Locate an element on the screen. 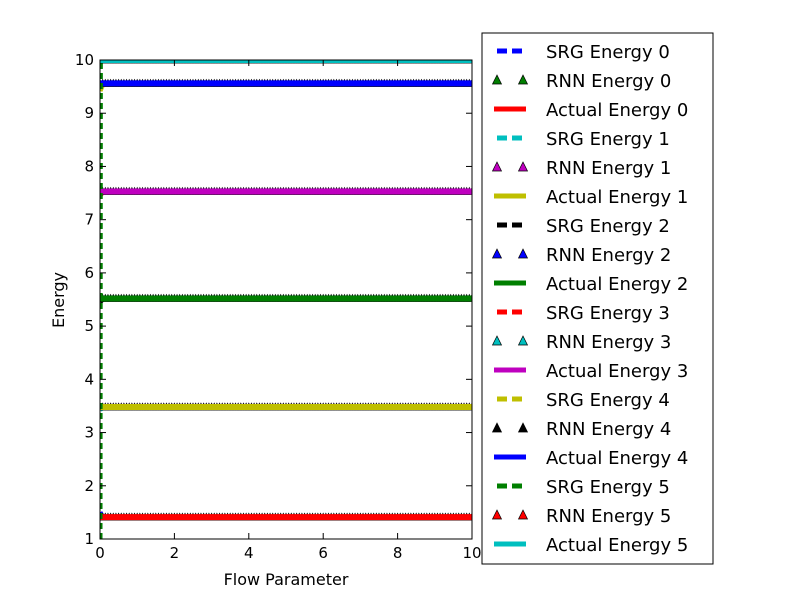  legend-label: Actual Energy 0 is located at coordinates (617, 110).